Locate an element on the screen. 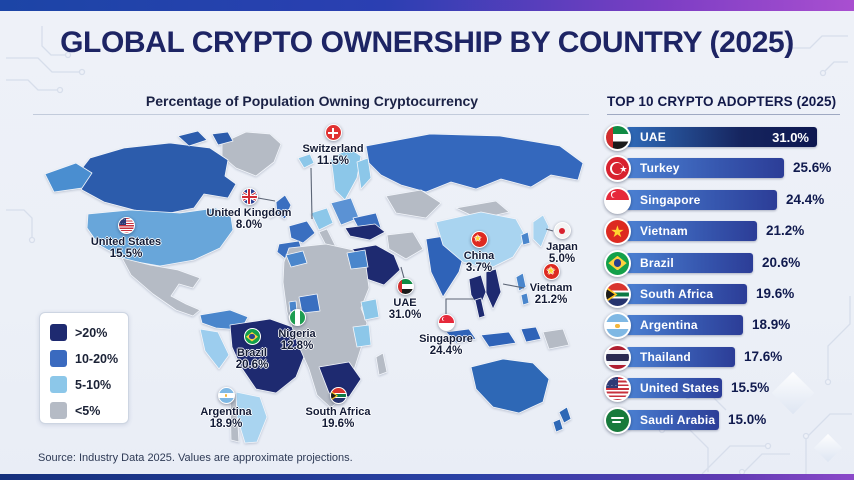 Image resolution: width=854 pixels, height=480 pixels. country-turkey is located at coordinates (365, 232).